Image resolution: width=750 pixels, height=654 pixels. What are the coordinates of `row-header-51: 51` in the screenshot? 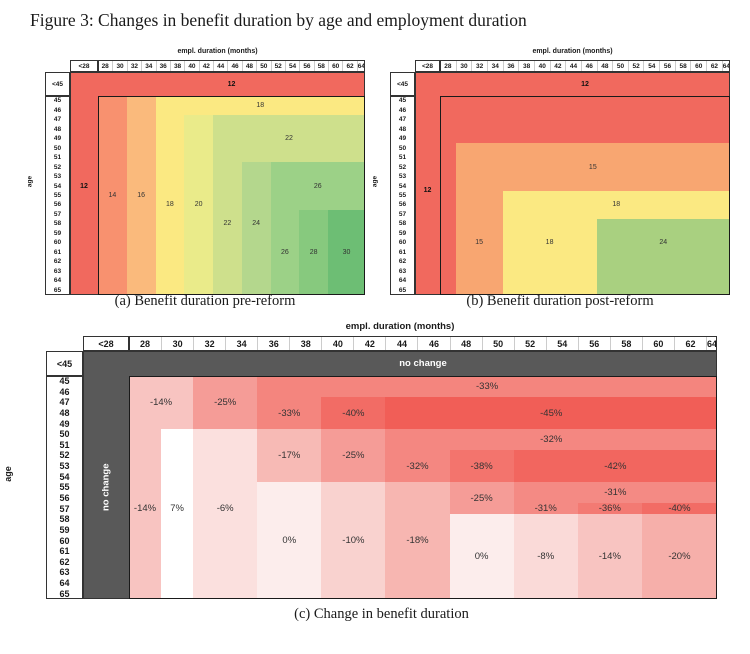 It's located at (57, 158).